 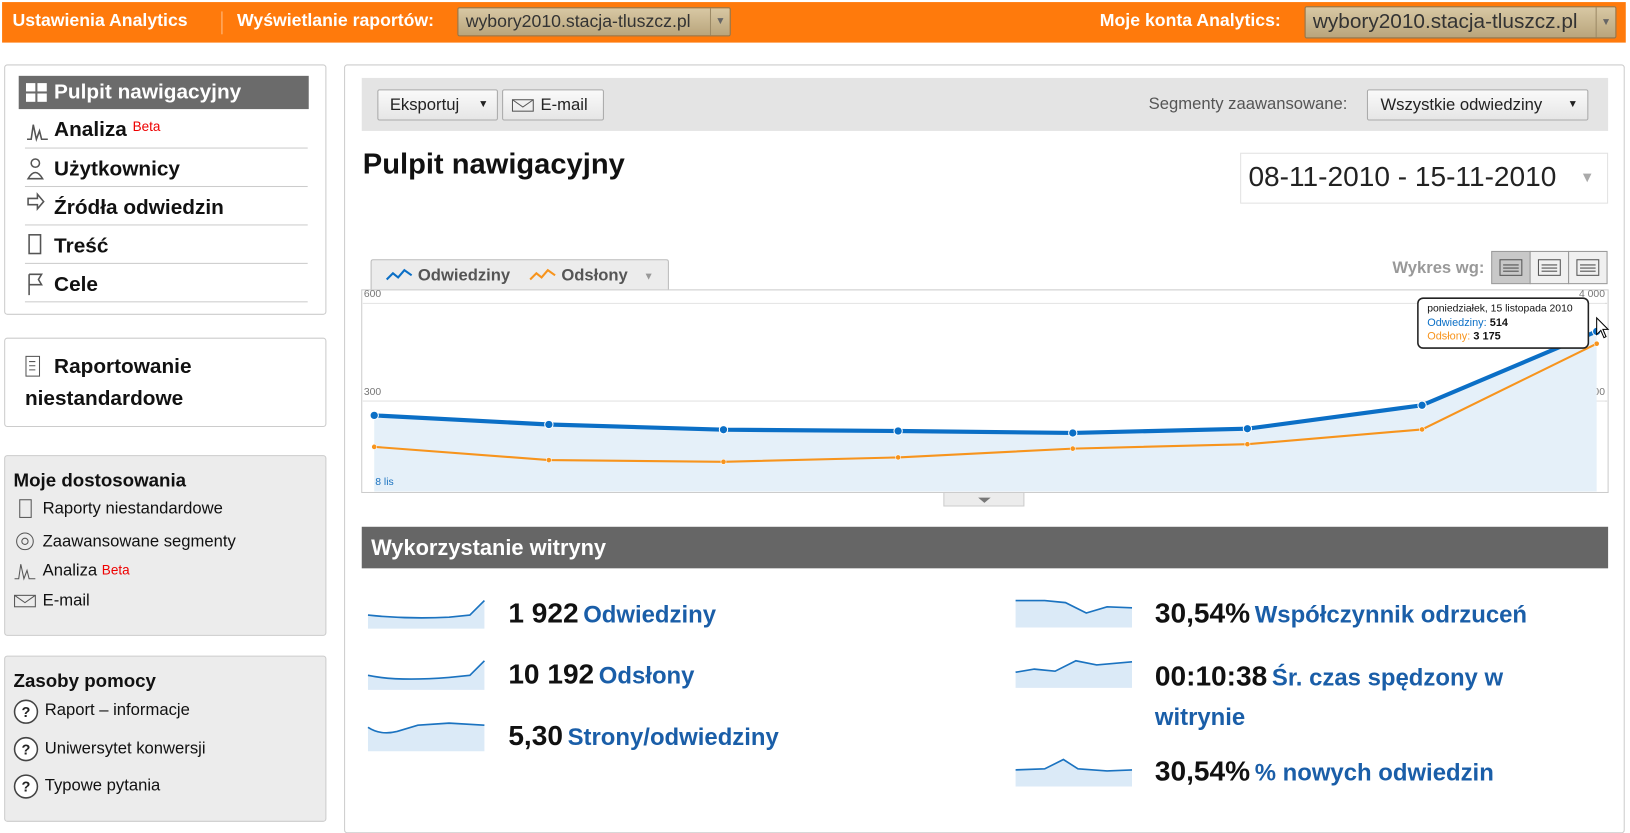 I want to click on custom-panel, so click(x=165, y=382).